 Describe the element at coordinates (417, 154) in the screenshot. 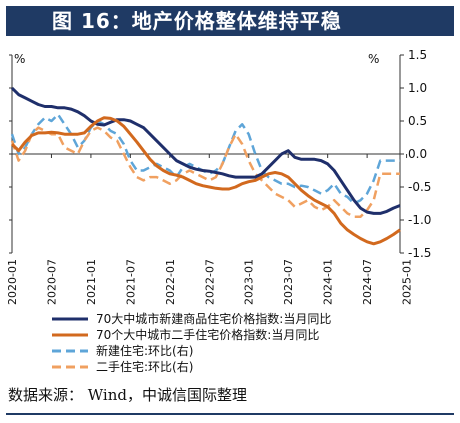

I see `right-tick-label: 0.0` at that location.